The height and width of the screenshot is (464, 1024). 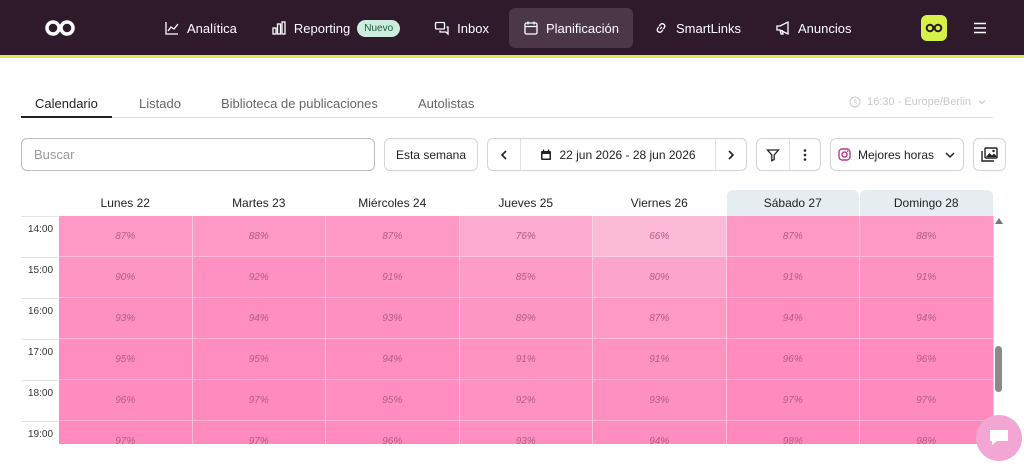 What do you see at coordinates (998, 369) in the screenshot?
I see `scrollbar-thumb` at bounding box center [998, 369].